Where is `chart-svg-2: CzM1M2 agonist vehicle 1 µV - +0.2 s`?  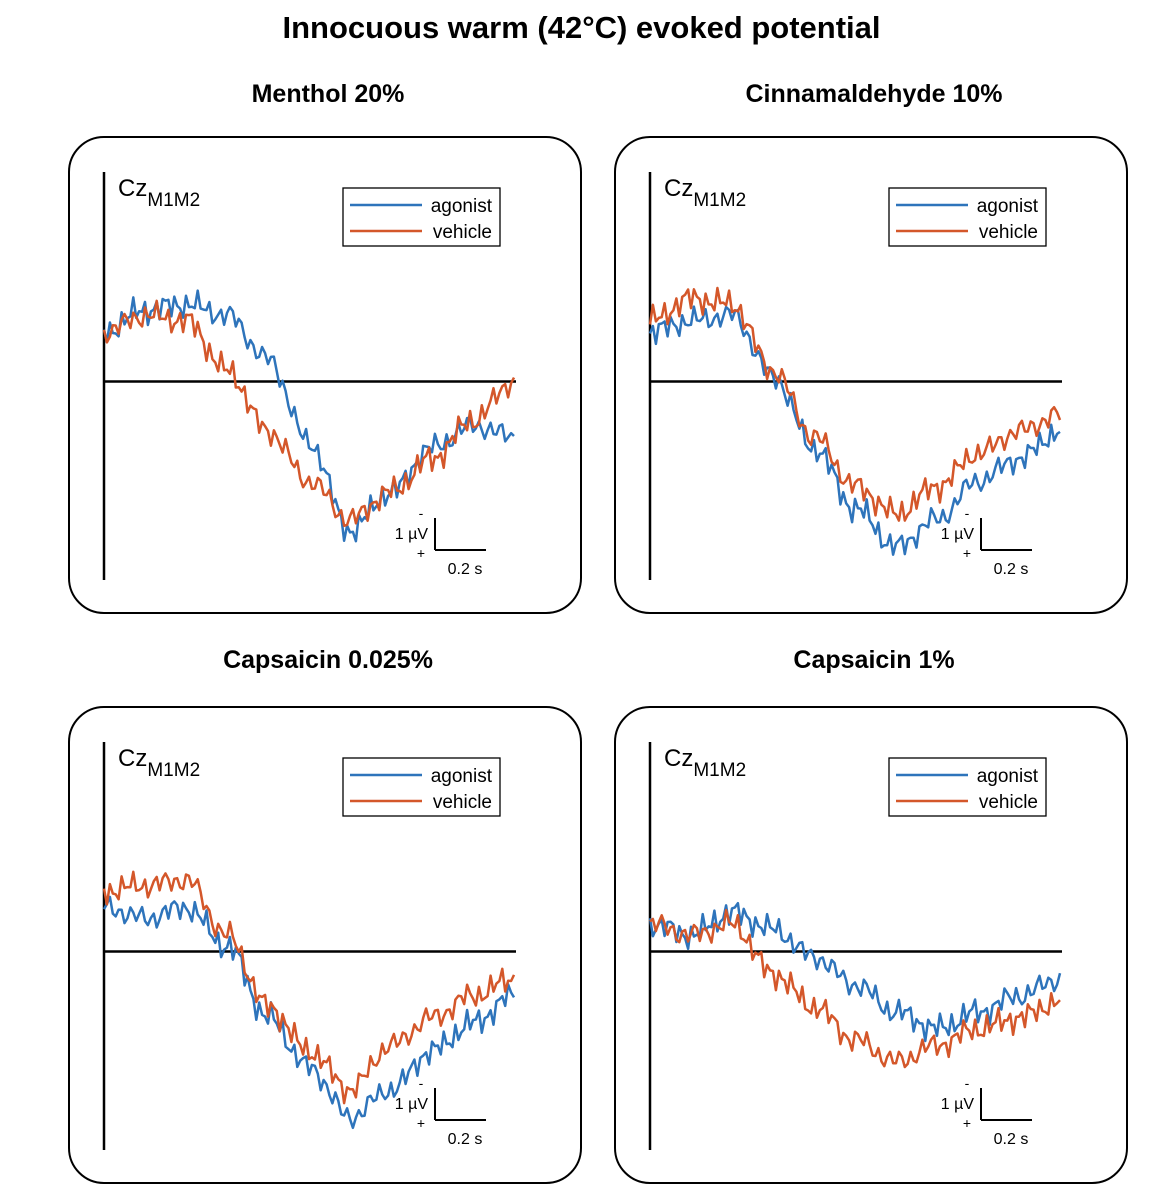 chart-svg-2: CzM1M2 agonist vehicle 1 µV - +0.2 s is located at coordinates (855, 376).